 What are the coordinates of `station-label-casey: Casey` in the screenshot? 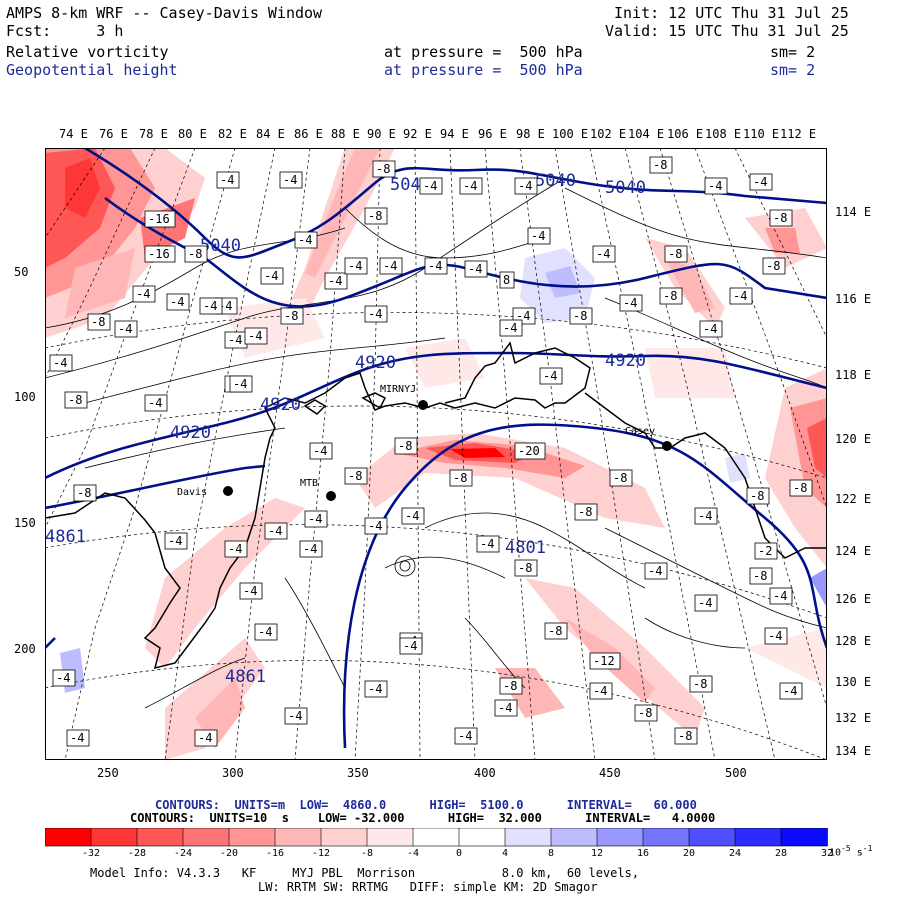 It's located at (640, 431).